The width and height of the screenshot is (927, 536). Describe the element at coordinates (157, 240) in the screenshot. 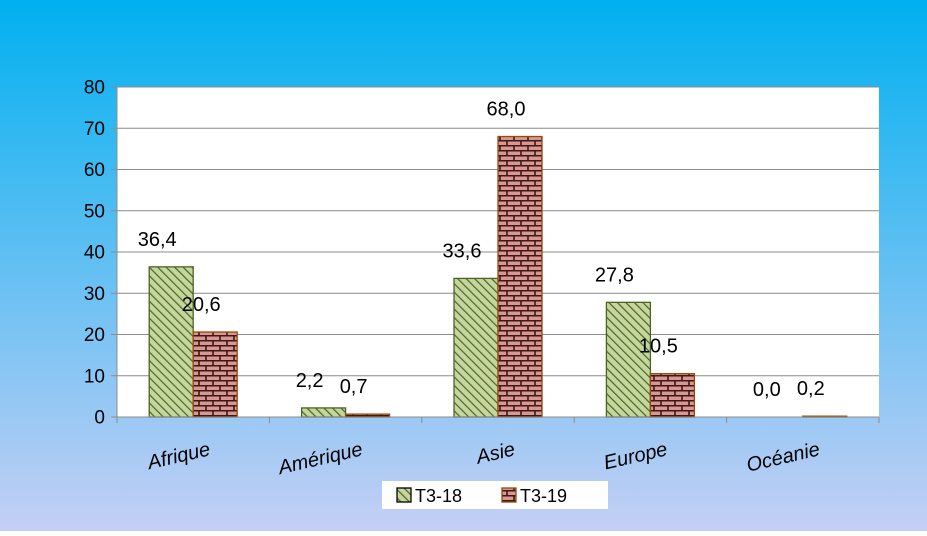

I see `data-label: 36,4` at that location.